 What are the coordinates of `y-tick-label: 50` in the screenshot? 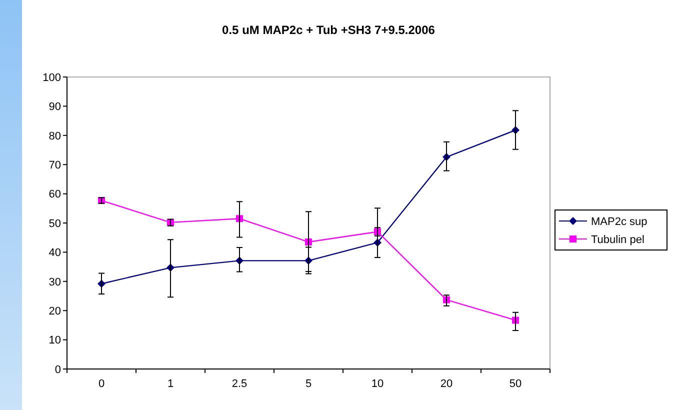 It's located at (54, 224).